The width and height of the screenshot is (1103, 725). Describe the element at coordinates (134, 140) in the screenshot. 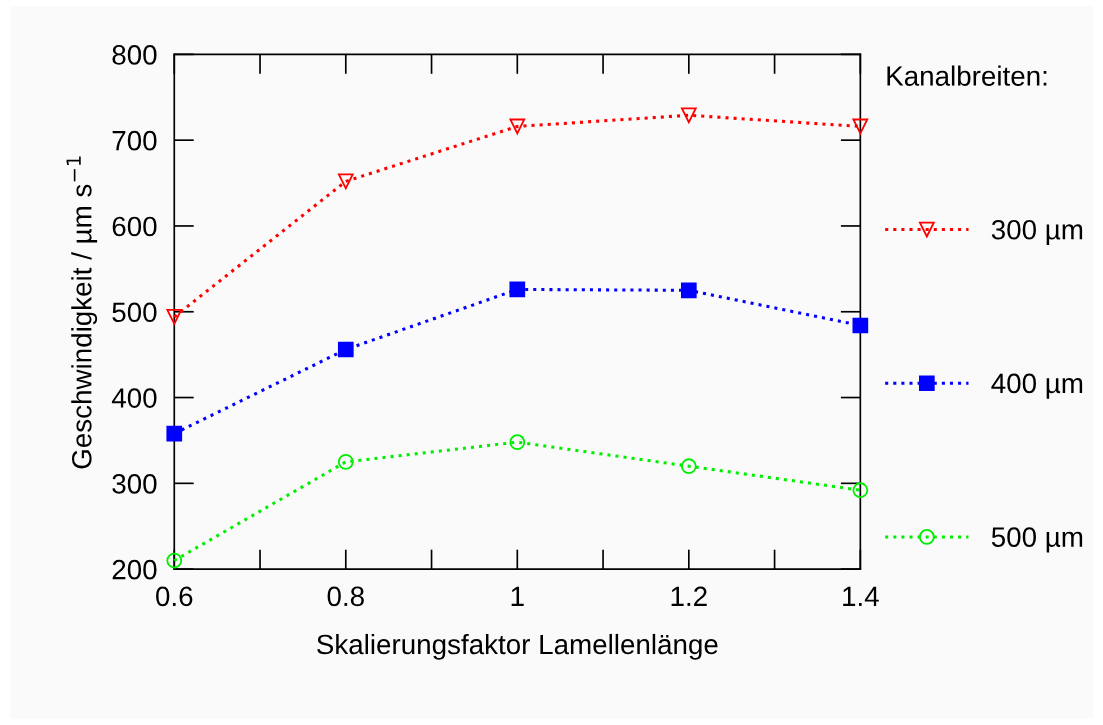

I see `y-tick-label: 700` at that location.